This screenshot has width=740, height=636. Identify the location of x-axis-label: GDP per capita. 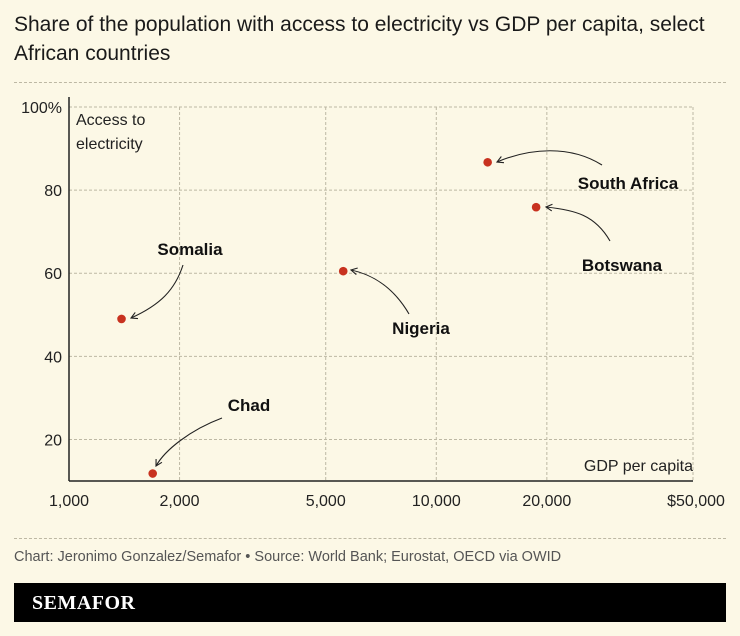
(638, 466).